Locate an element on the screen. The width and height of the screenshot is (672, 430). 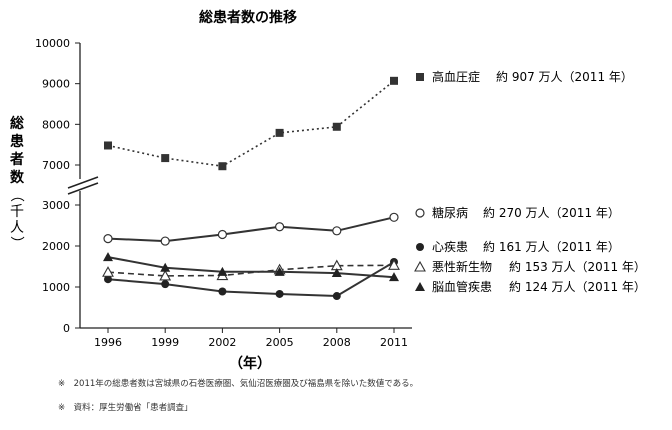
legend-annotation: 約 161 万人（2011 年） is located at coordinates (551, 246).